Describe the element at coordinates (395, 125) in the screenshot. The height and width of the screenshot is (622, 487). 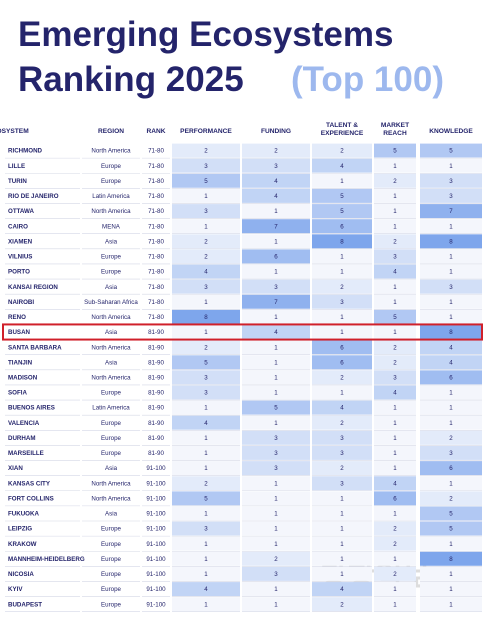
I see `header-line: MARKET` at that location.